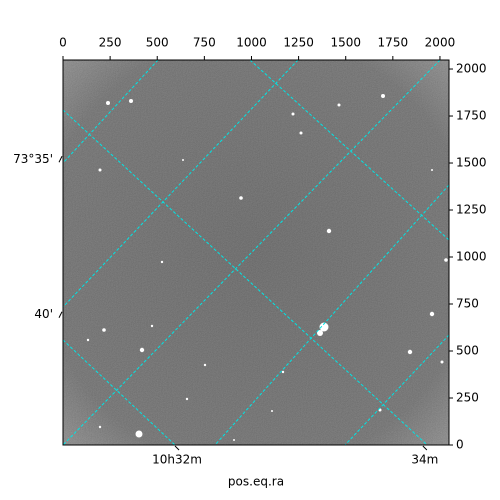  What do you see at coordinates (251, 43) in the screenshot?
I see `x-tick-label: 1000` at bounding box center [251, 43].